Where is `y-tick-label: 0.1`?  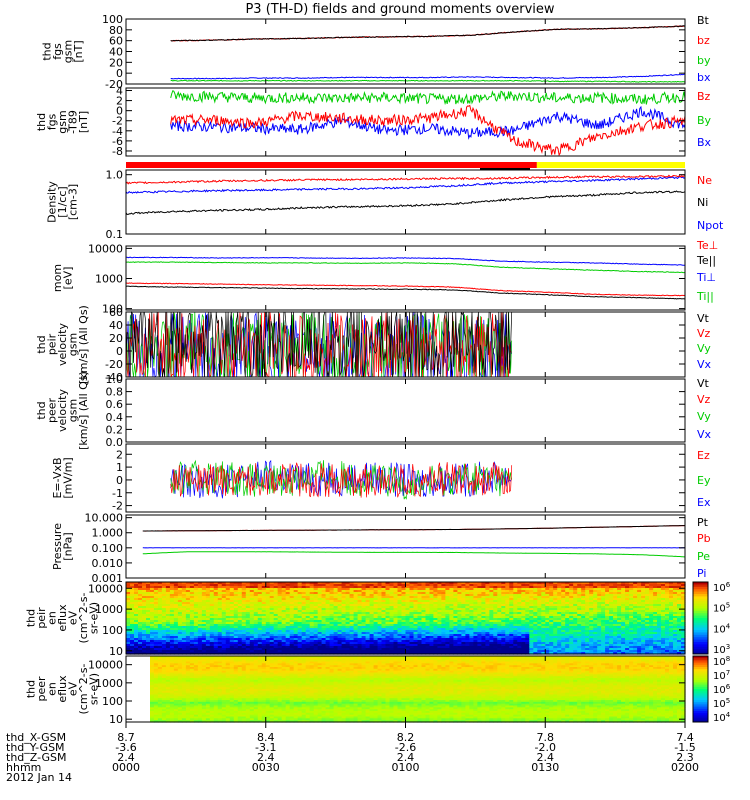 y-tick-label: 0.1 is located at coordinates (115, 234).